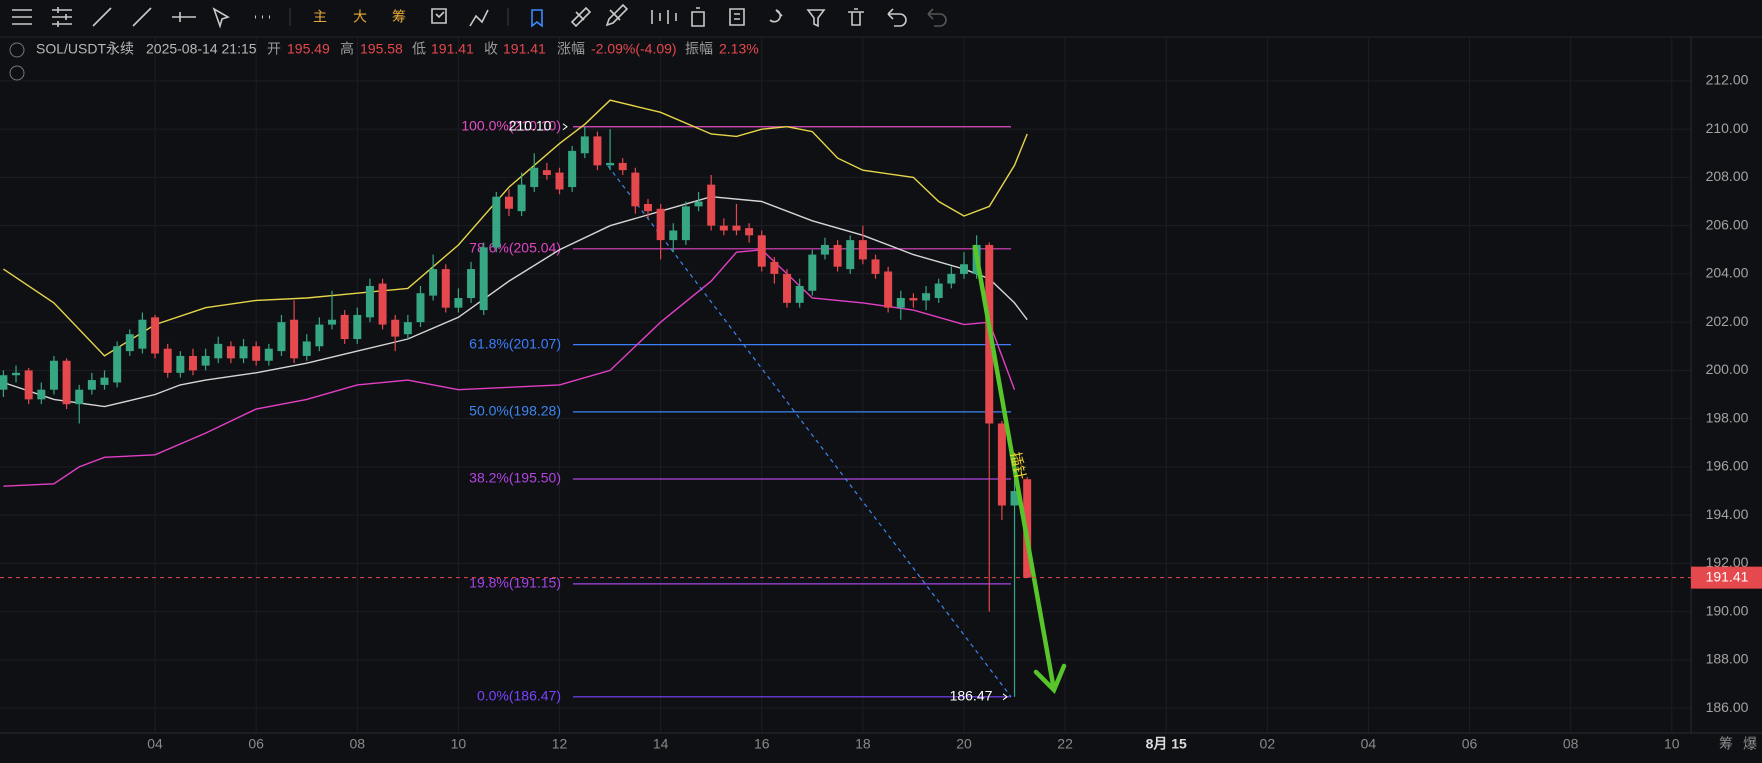  Describe the element at coordinates (347, 49) in the screenshot. I see `field-label: 高` at that location.